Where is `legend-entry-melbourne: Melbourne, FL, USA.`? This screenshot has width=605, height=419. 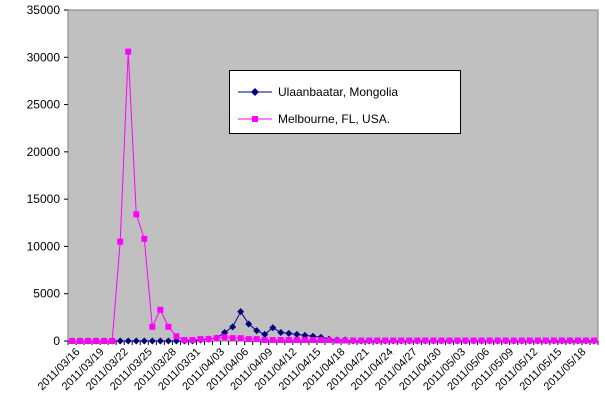 legend-entry-melbourne: Melbourne, FL, USA. is located at coordinates (314, 119).